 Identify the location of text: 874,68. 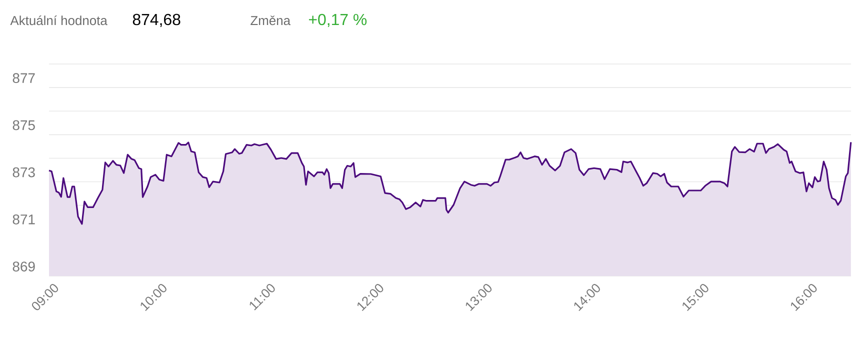
(156, 21).